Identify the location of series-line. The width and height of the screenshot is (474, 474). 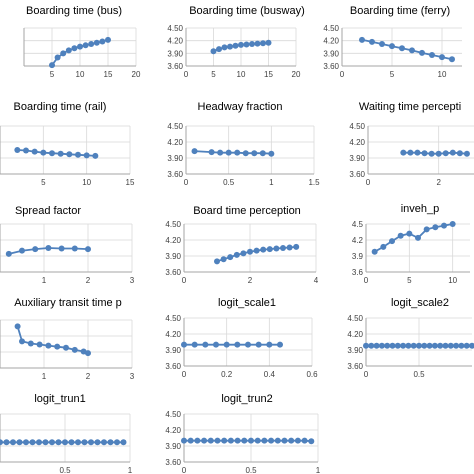
(233, 152).